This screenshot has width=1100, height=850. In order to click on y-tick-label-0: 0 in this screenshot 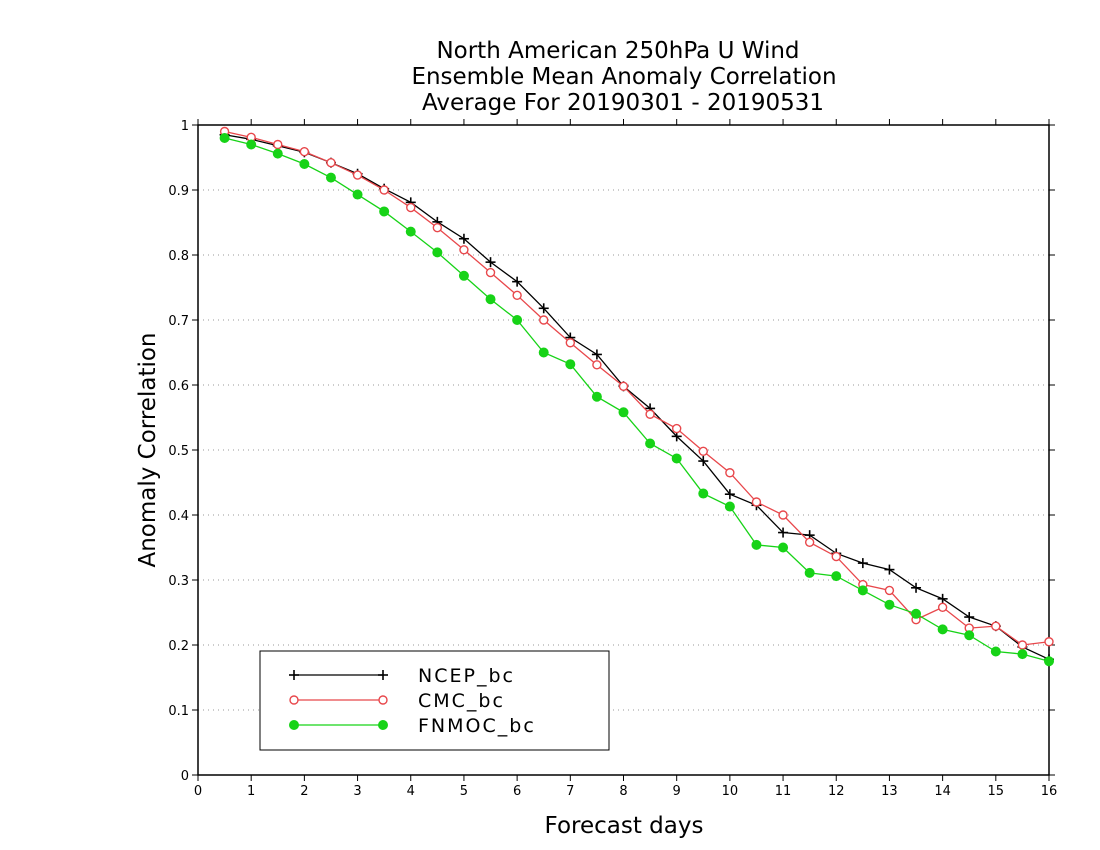, I will do `click(185, 776)`.